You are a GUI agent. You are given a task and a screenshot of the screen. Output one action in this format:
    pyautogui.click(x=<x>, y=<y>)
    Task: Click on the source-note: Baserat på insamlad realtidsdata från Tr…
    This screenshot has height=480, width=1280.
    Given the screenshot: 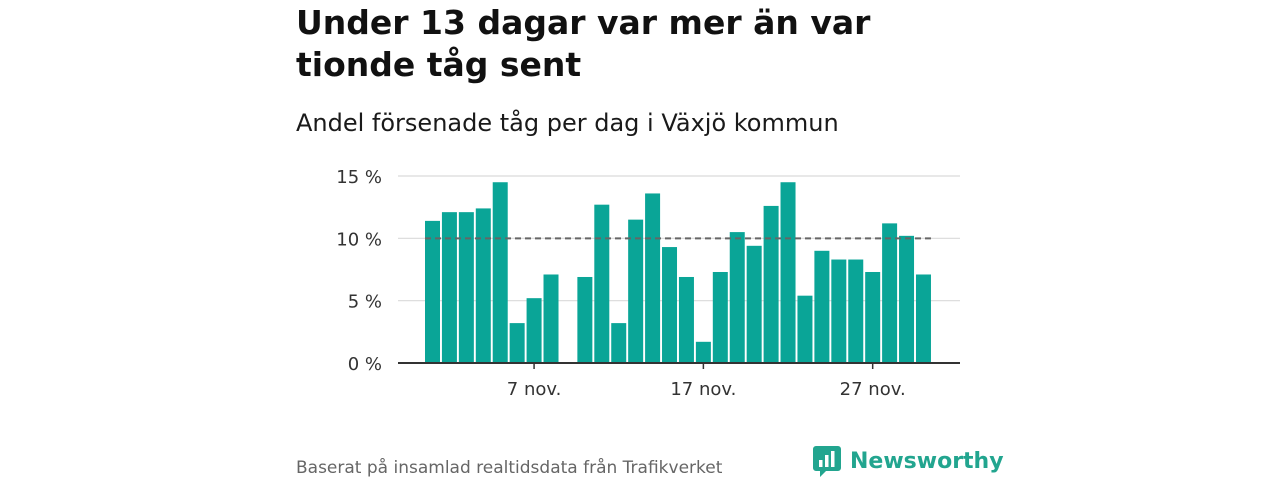 What is the action you would take?
    pyautogui.click(x=509, y=468)
    